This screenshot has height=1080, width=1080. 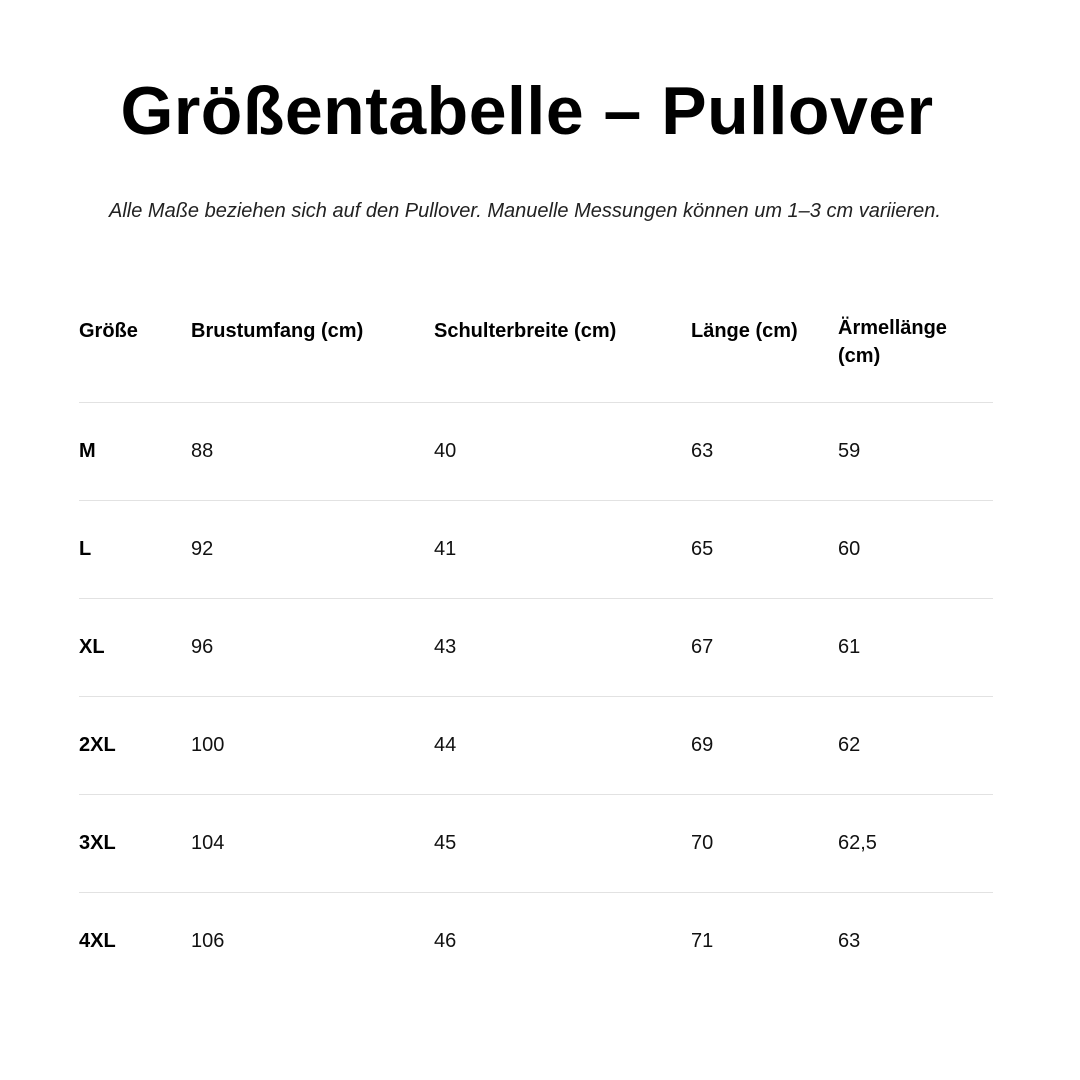 I want to click on cell-shoulder: 44, so click(x=562, y=745).